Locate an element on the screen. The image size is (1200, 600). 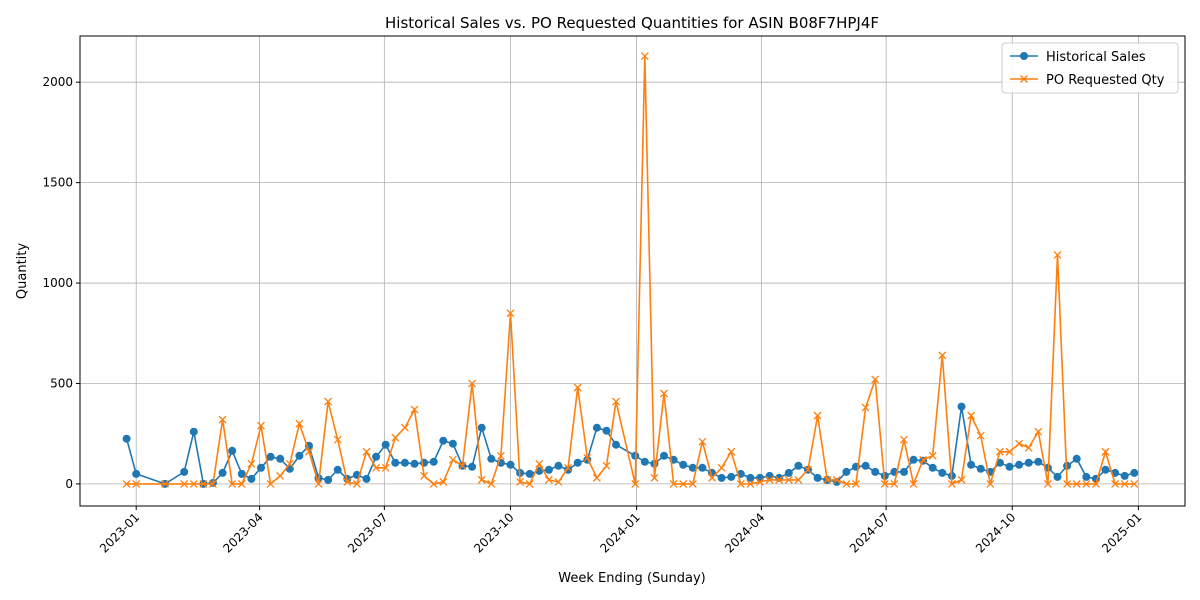
legend-sales-label: Historical Sales is located at coordinates (1096, 57).